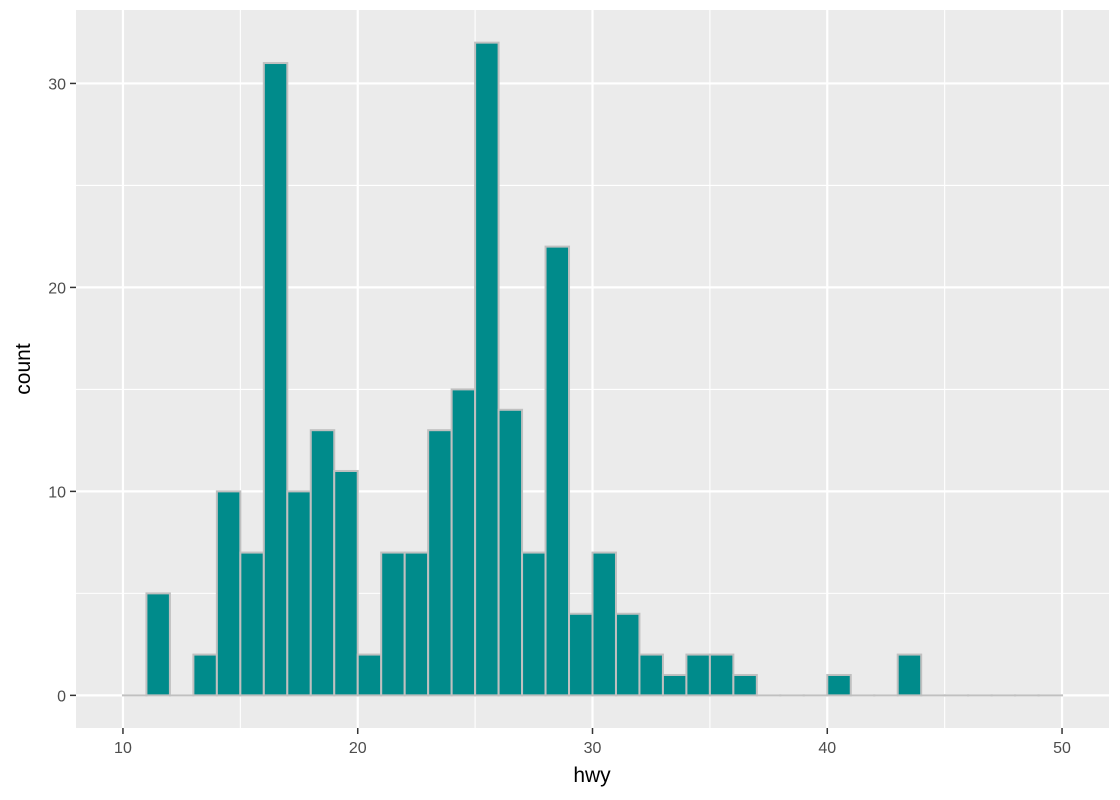  I want to click on y-tick-label: 30, so click(57, 84).